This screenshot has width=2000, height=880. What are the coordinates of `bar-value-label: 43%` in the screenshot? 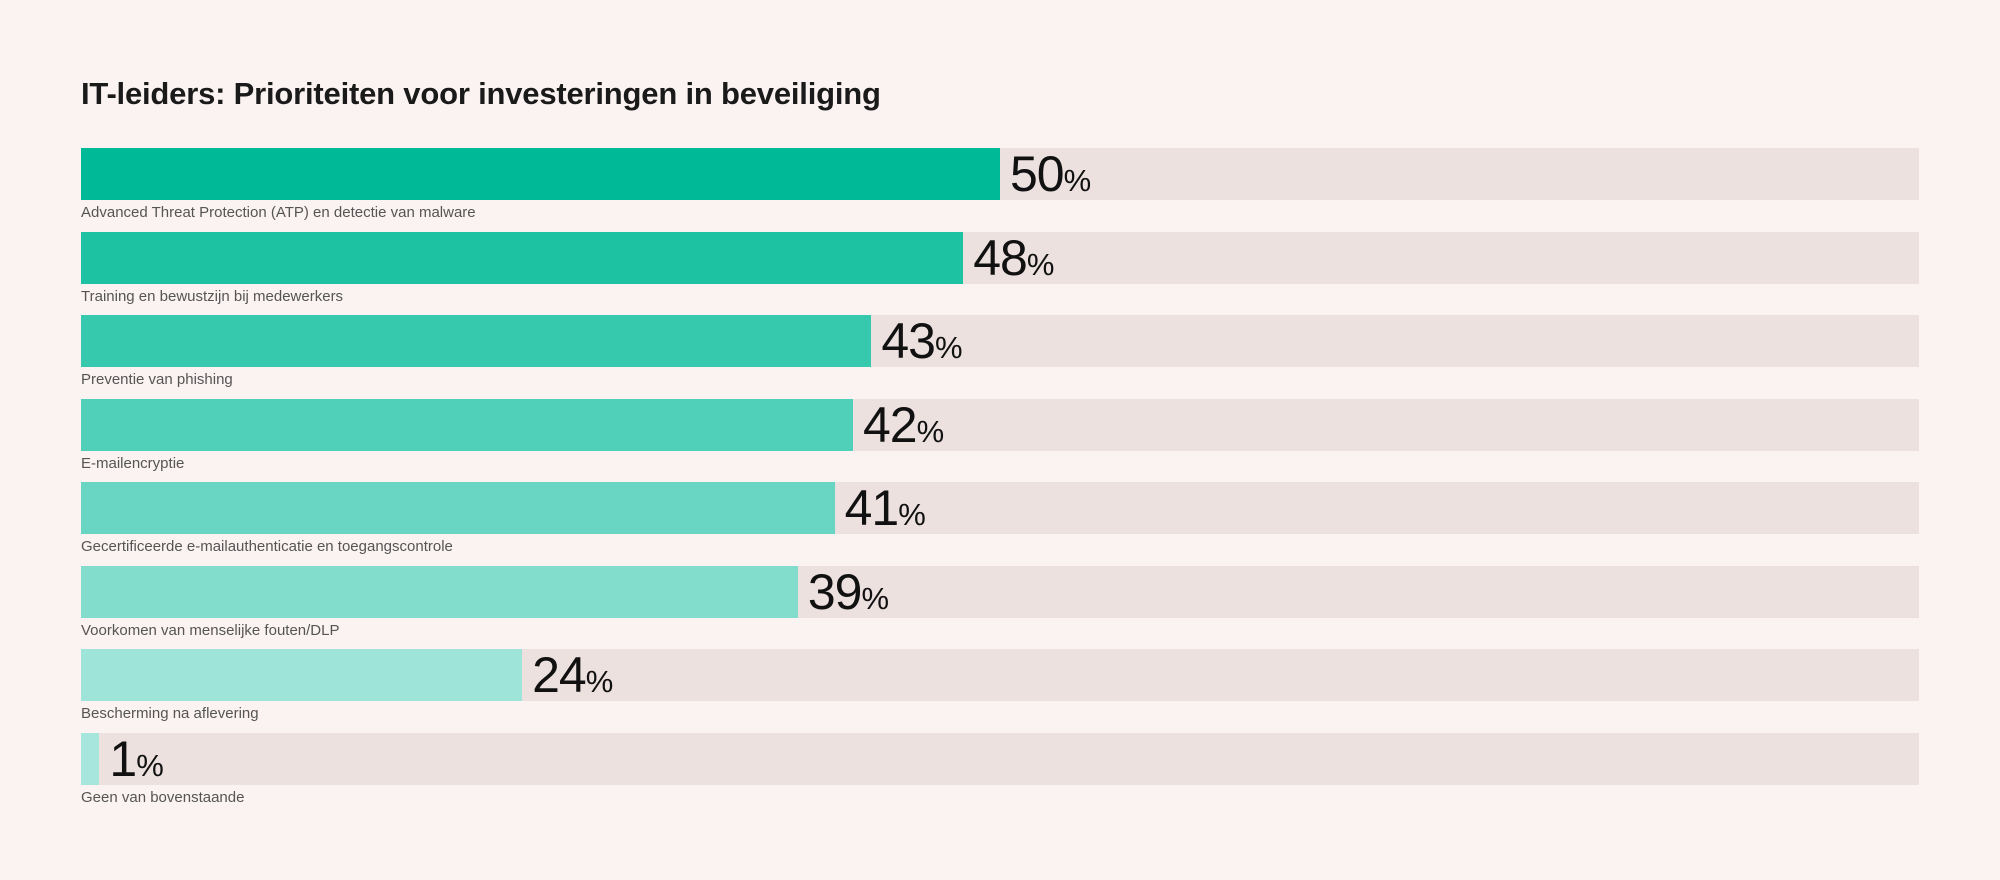 It's located at (922, 341).